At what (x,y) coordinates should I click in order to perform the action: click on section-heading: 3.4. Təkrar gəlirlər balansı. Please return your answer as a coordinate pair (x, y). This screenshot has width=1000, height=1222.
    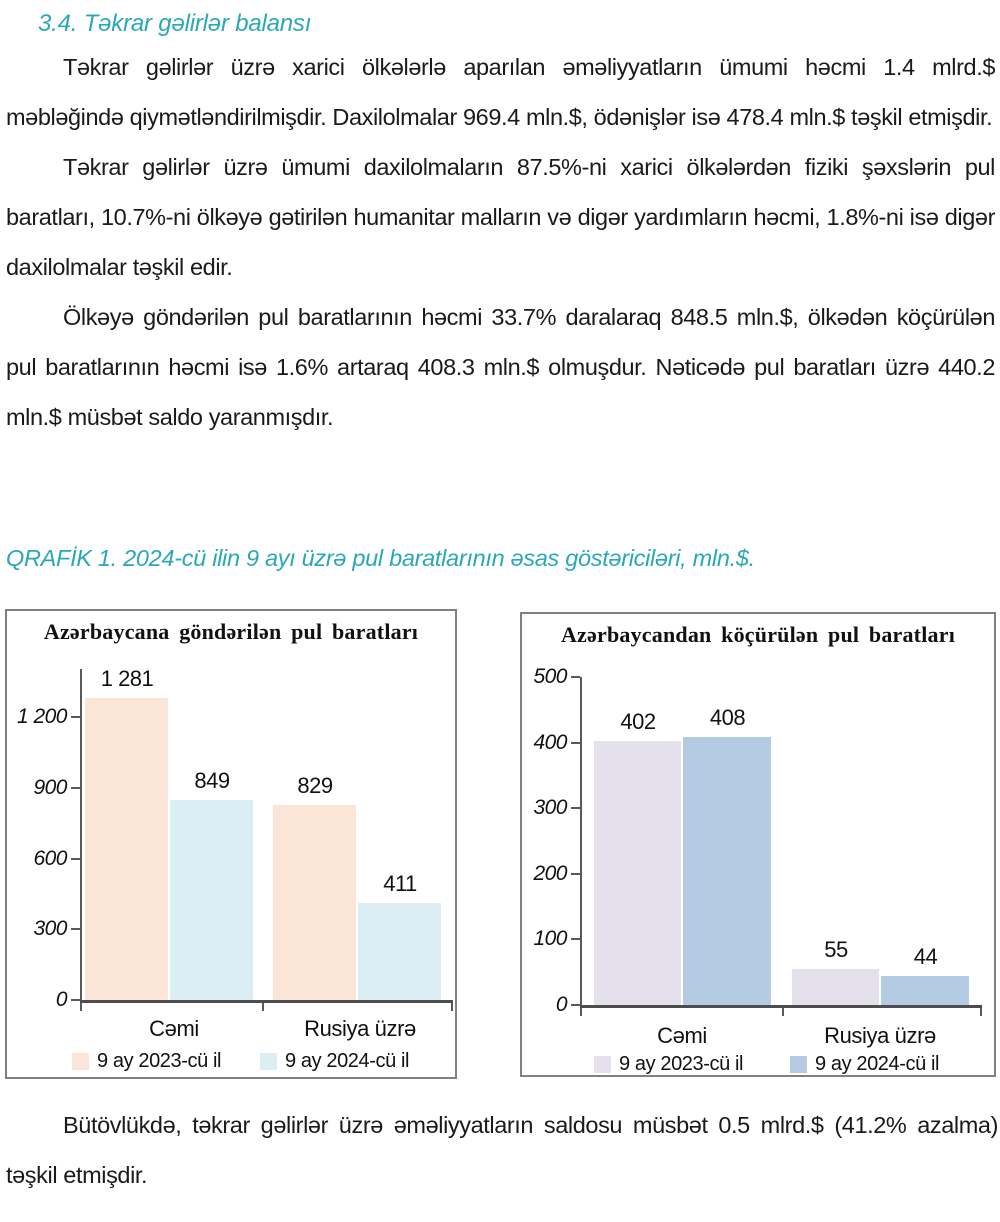
    Looking at the image, I should click on (175, 23).